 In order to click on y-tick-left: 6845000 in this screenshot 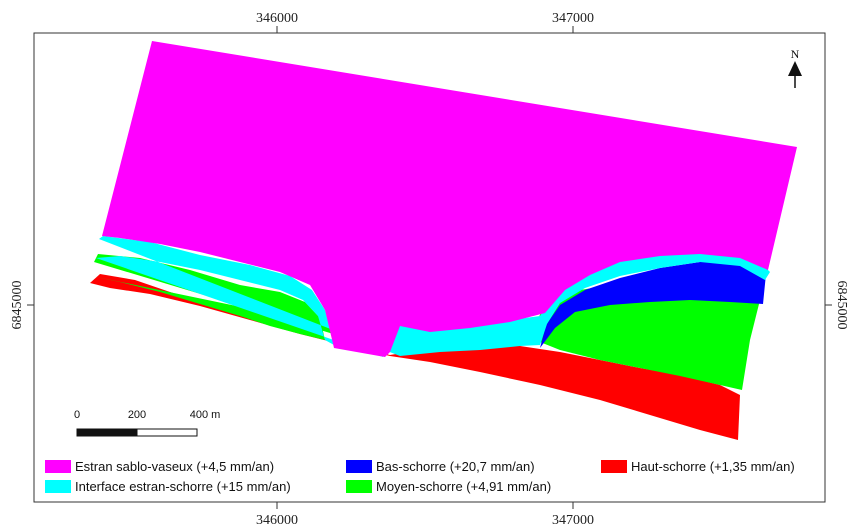, I will do `click(17, 305)`.